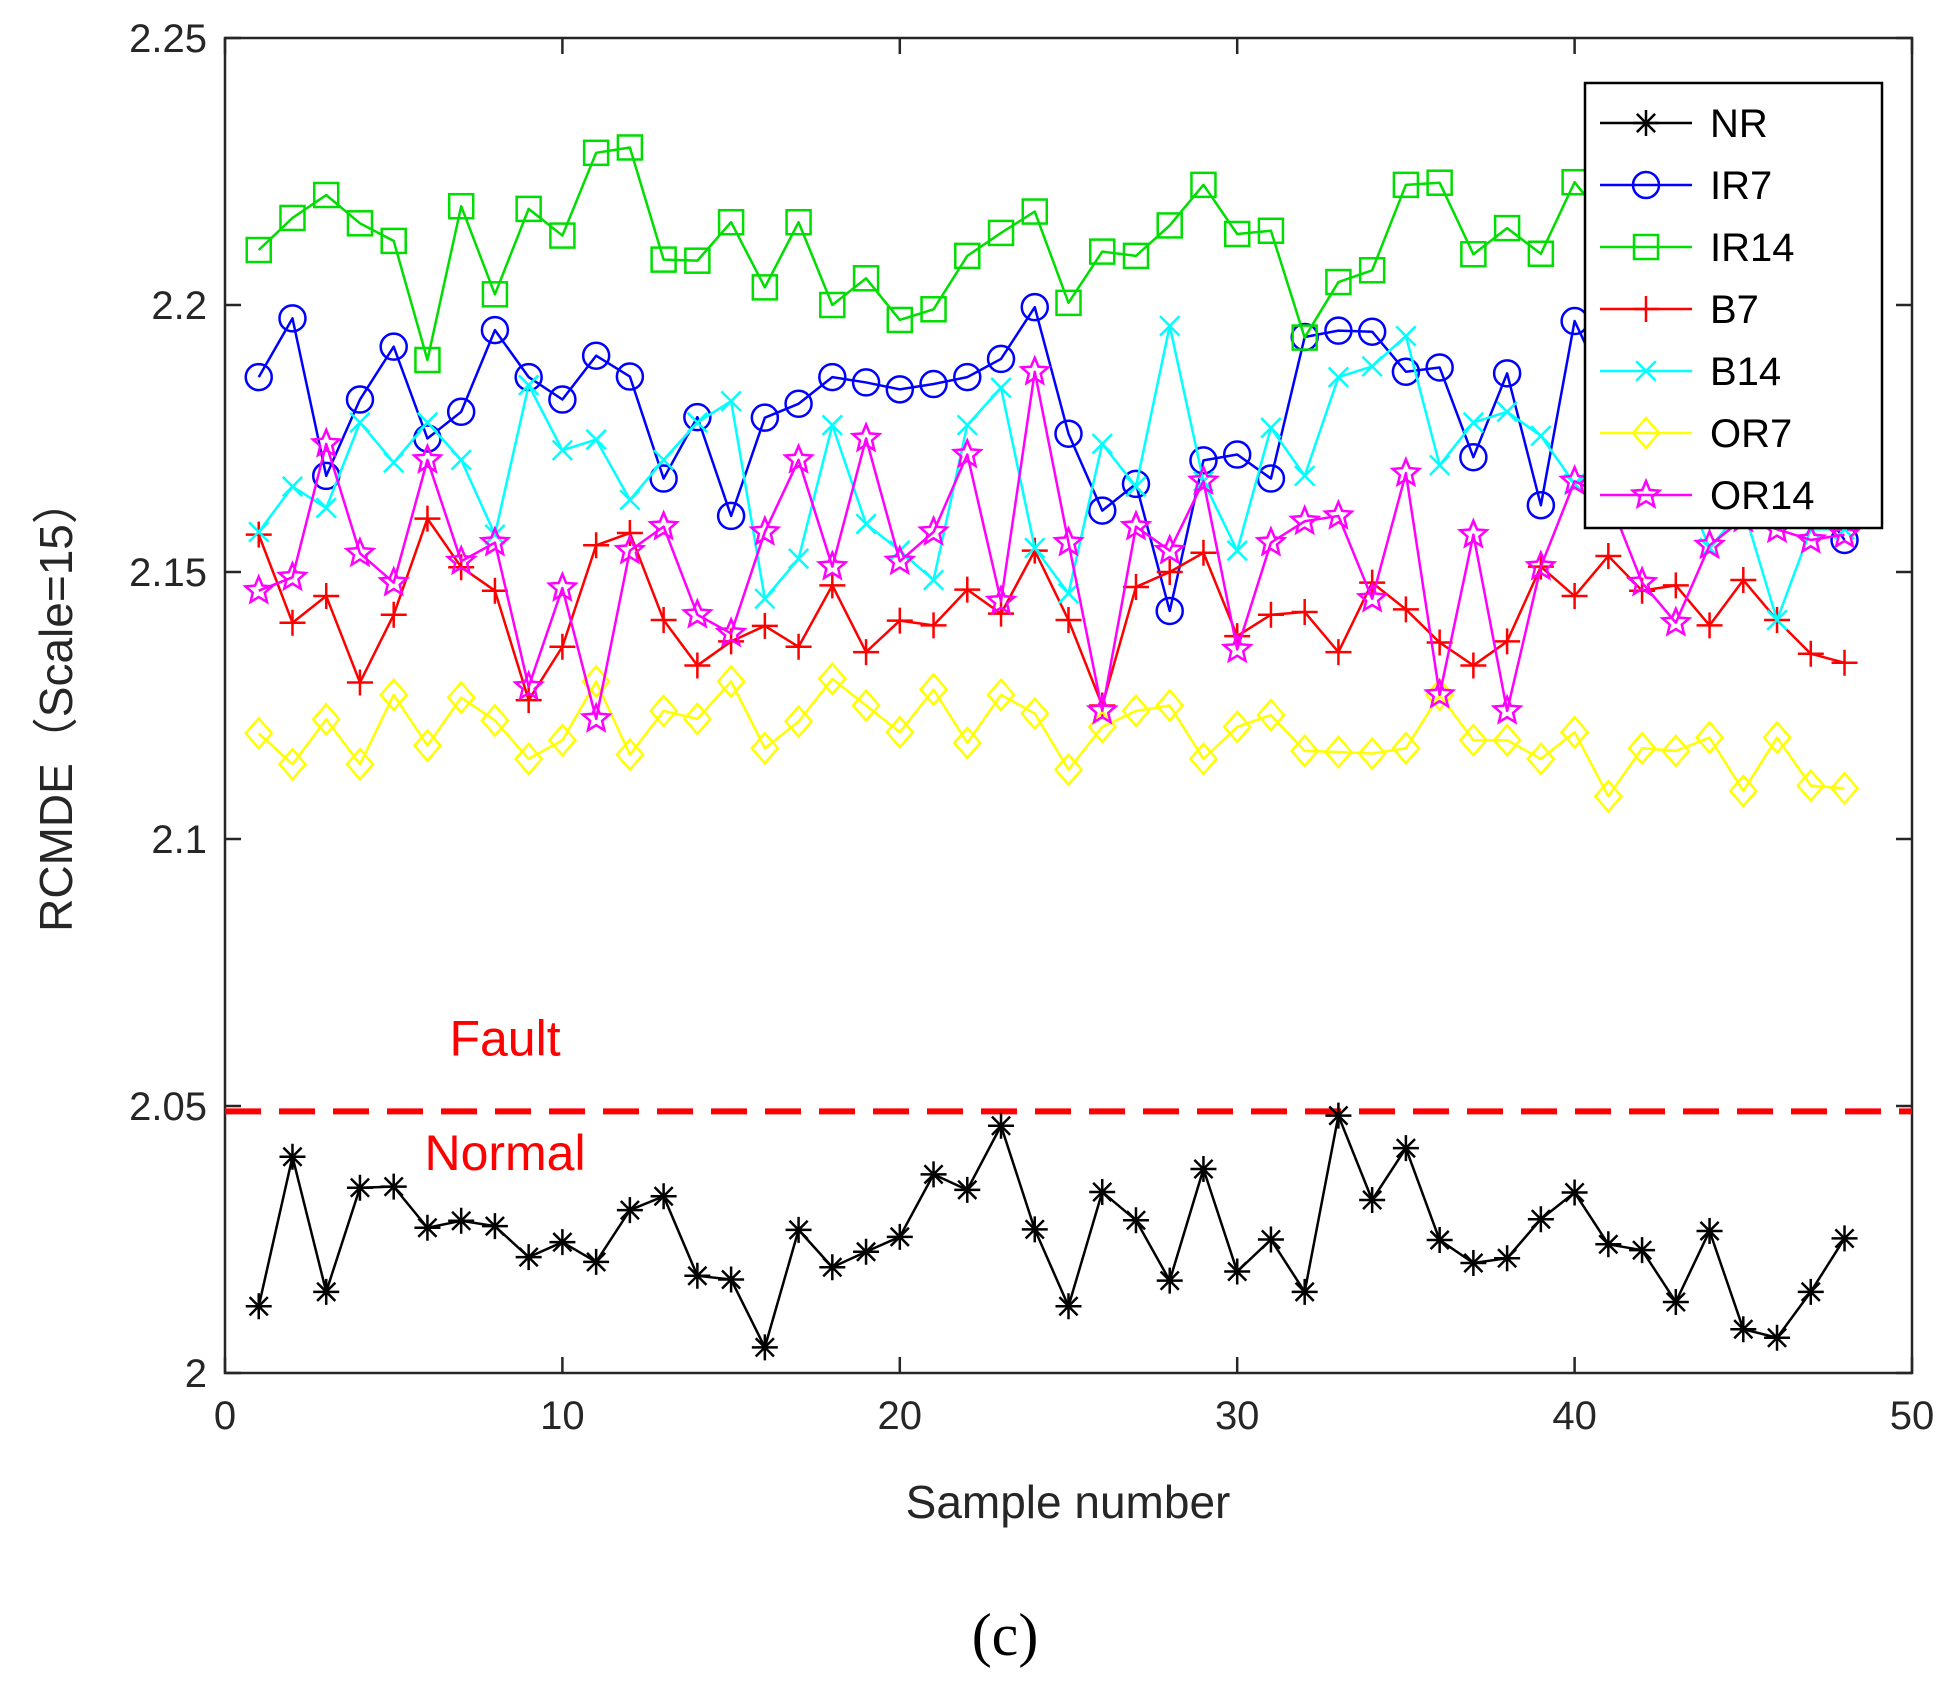 This screenshot has width=1957, height=1683. I want to click on series-line-or7, so click(1051, 737).